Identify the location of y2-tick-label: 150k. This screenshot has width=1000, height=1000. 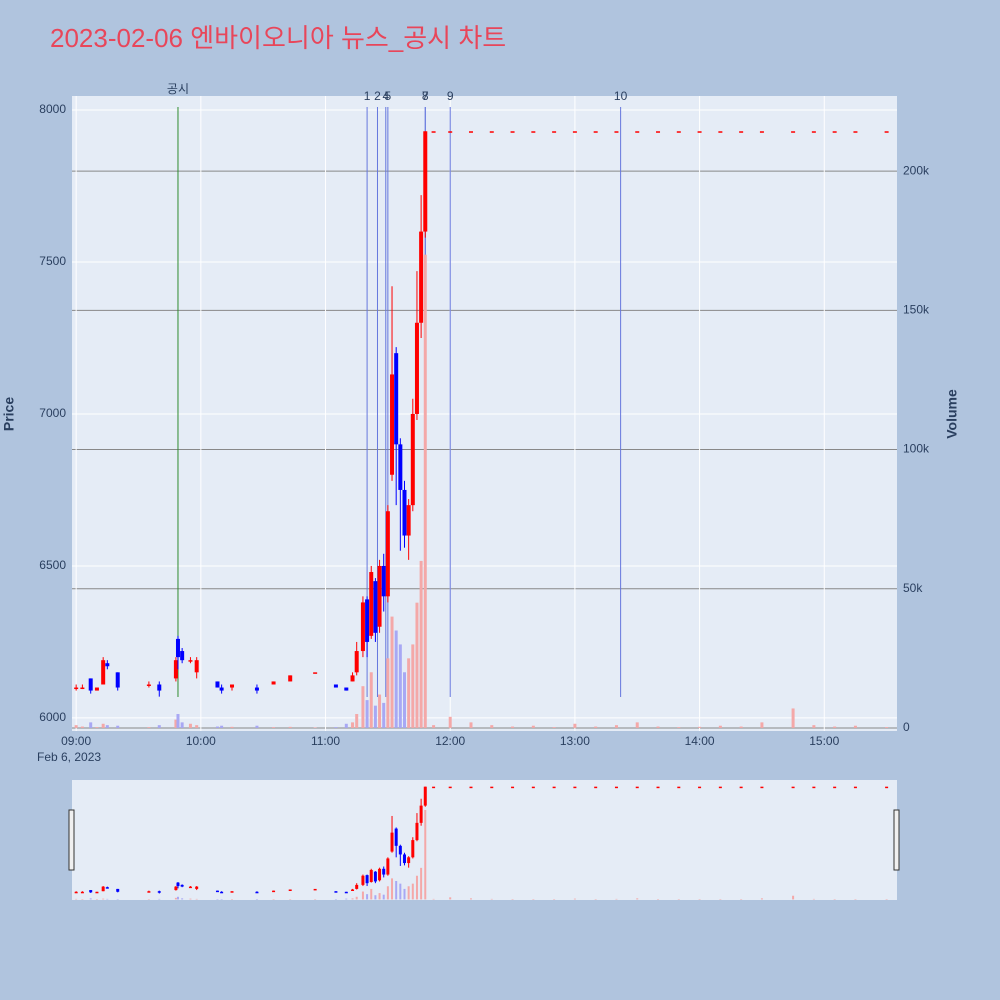
(916, 310).